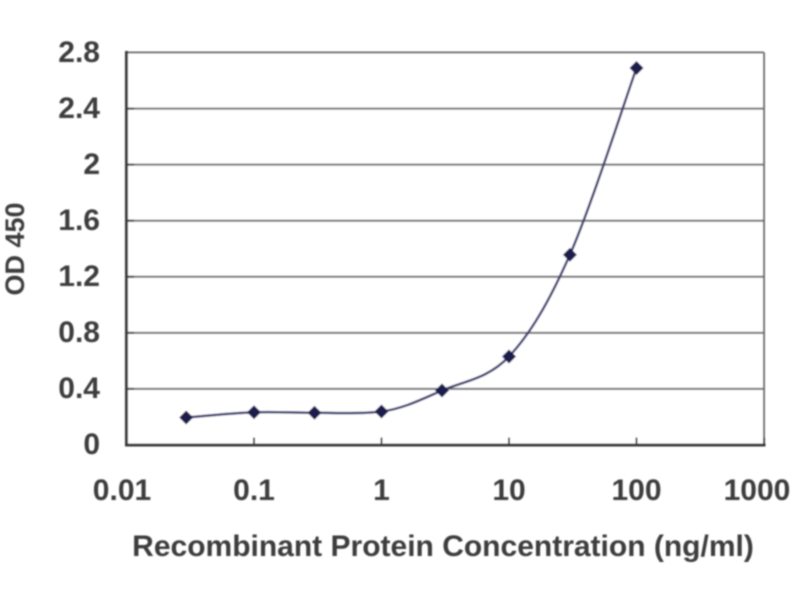 The width and height of the screenshot is (800, 600). What do you see at coordinates (508, 490) in the screenshot?
I see `svg-text: 10` at bounding box center [508, 490].